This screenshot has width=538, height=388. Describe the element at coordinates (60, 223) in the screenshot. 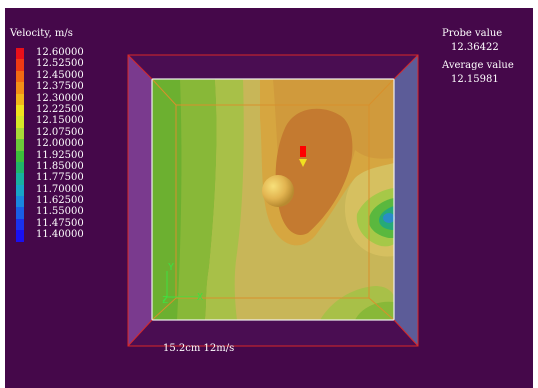

I see `legend-value: 11.47500` at that location.